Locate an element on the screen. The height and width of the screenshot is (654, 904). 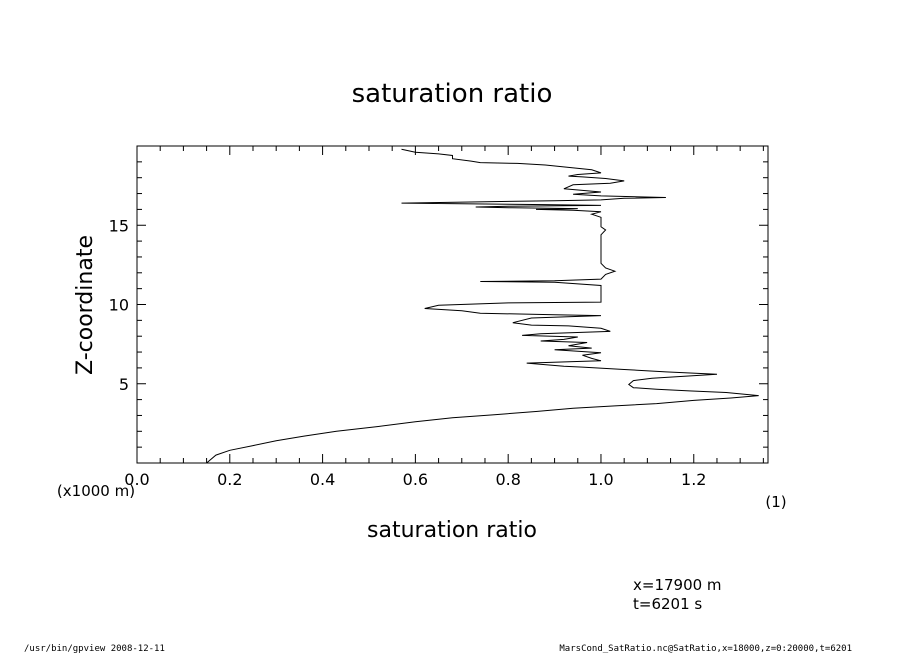
x-tick-label: 0.6 is located at coordinates (415, 479).